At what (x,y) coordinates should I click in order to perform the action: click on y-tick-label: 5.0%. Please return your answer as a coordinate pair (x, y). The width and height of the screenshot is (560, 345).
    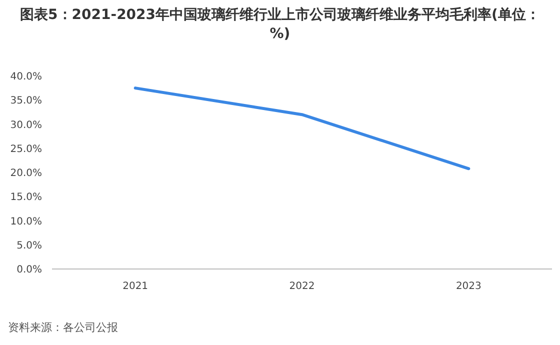
    Looking at the image, I should click on (29, 246).